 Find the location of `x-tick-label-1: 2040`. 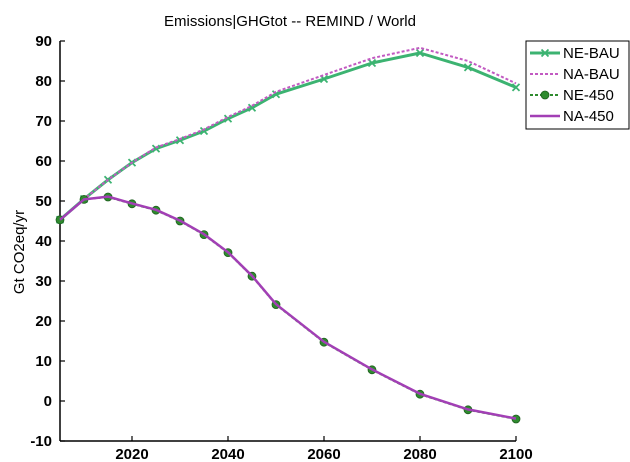

x-tick-label-1: 2040 is located at coordinates (227, 454).